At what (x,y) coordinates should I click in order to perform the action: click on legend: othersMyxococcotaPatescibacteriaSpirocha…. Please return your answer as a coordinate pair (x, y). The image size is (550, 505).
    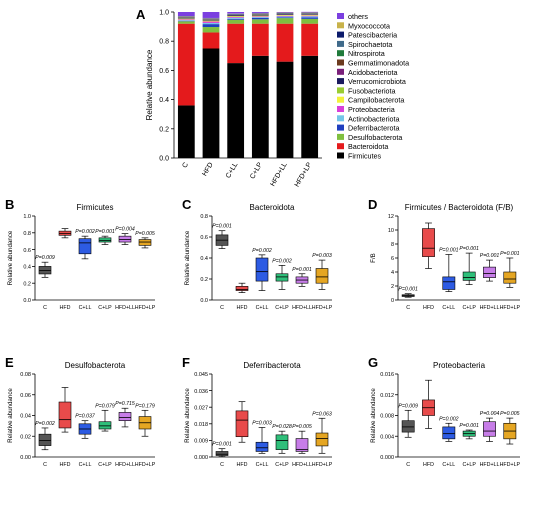
    Looking at the image, I should click on (373, 86).